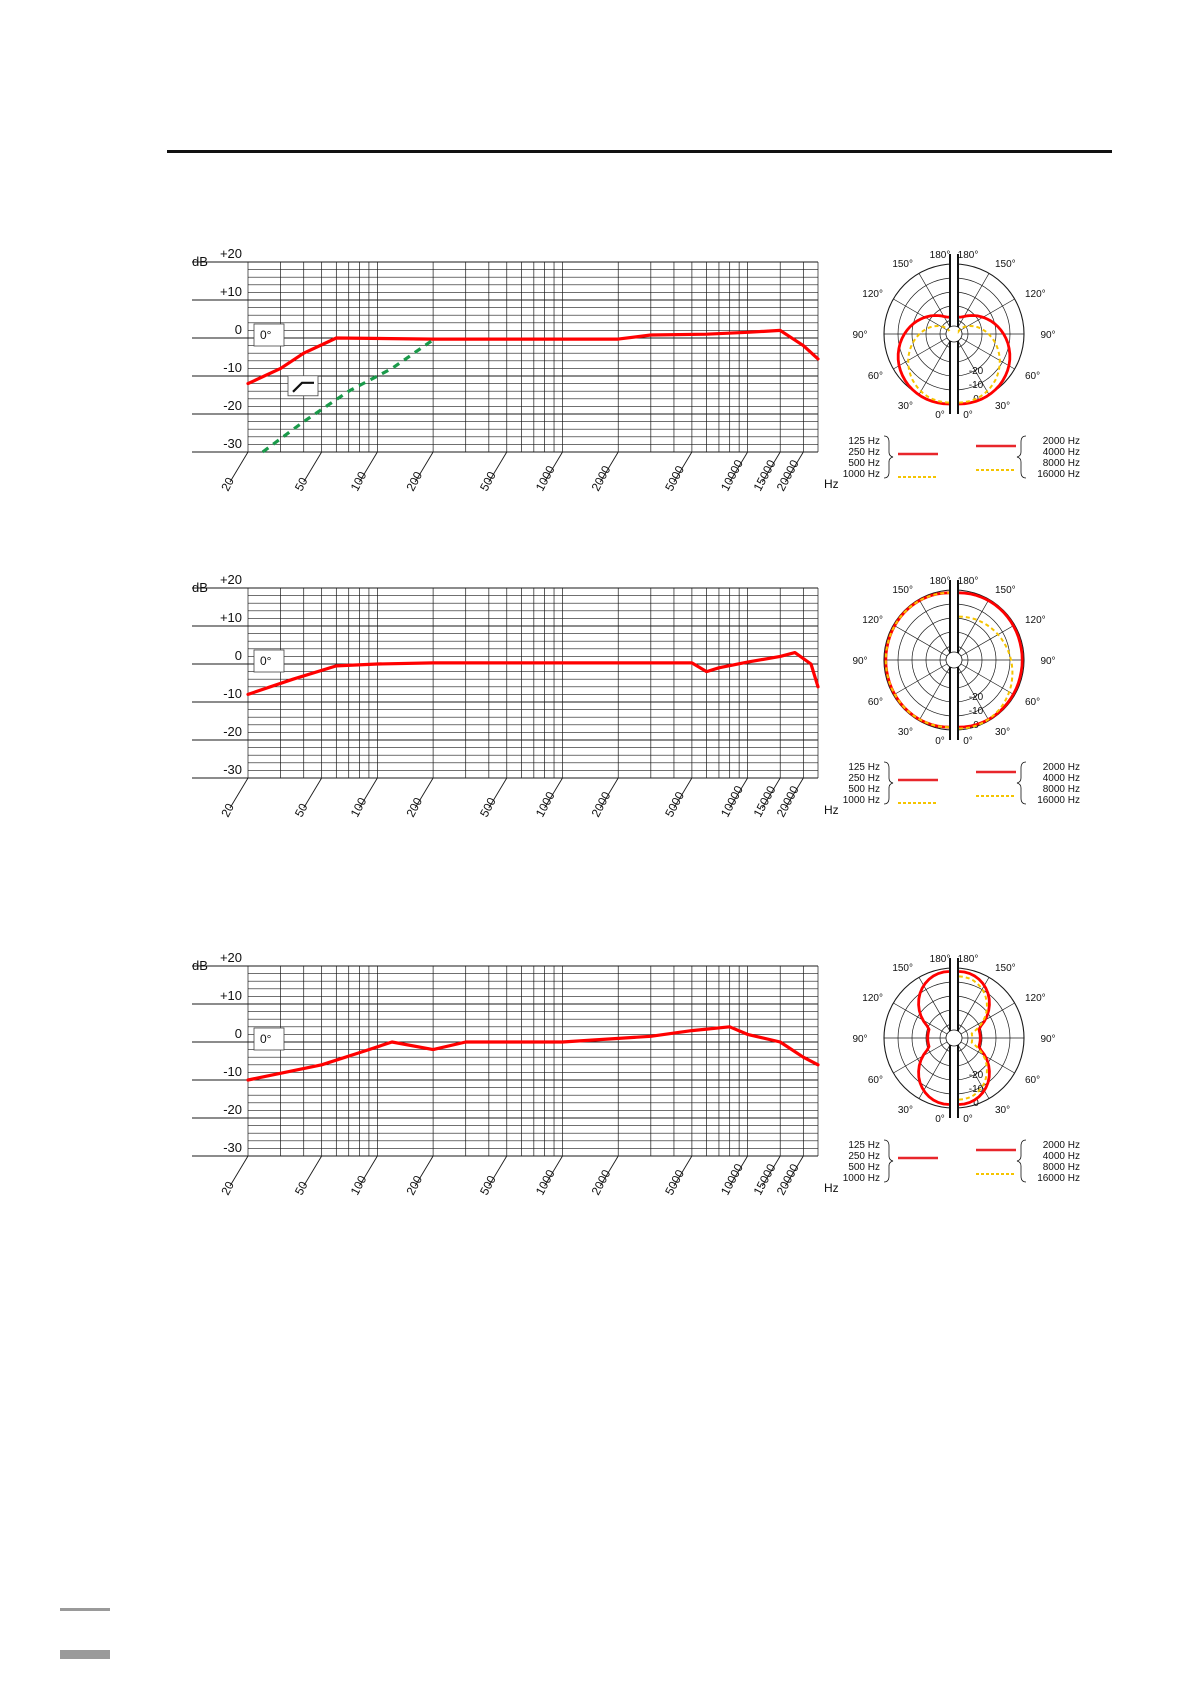 This screenshot has height=1684, width=1191. What do you see at coordinates (864, 1145) in the screenshot?
I see `legend-left-label: 125 Hz` at bounding box center [864, 1145].